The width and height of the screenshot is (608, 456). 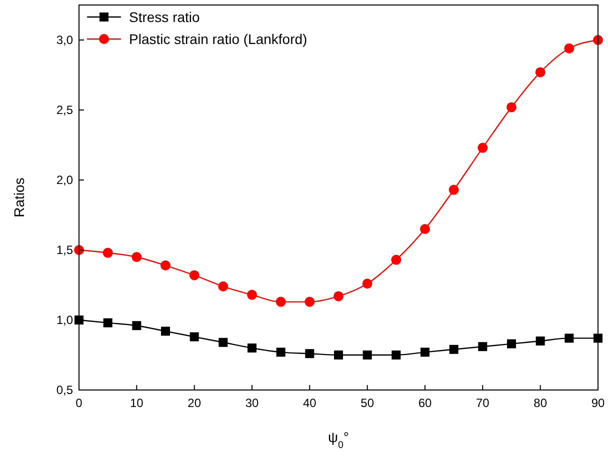 I want to click on y-axis-title: Ratios, so click(x=19, y=198).